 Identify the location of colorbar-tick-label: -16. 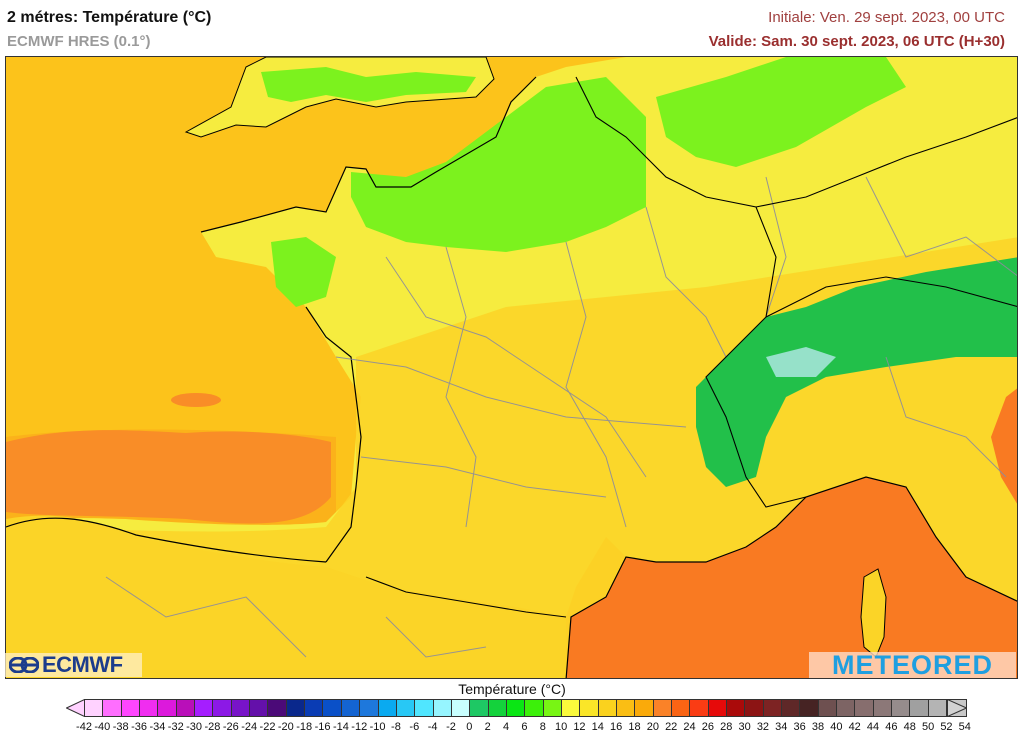
(322, 727).